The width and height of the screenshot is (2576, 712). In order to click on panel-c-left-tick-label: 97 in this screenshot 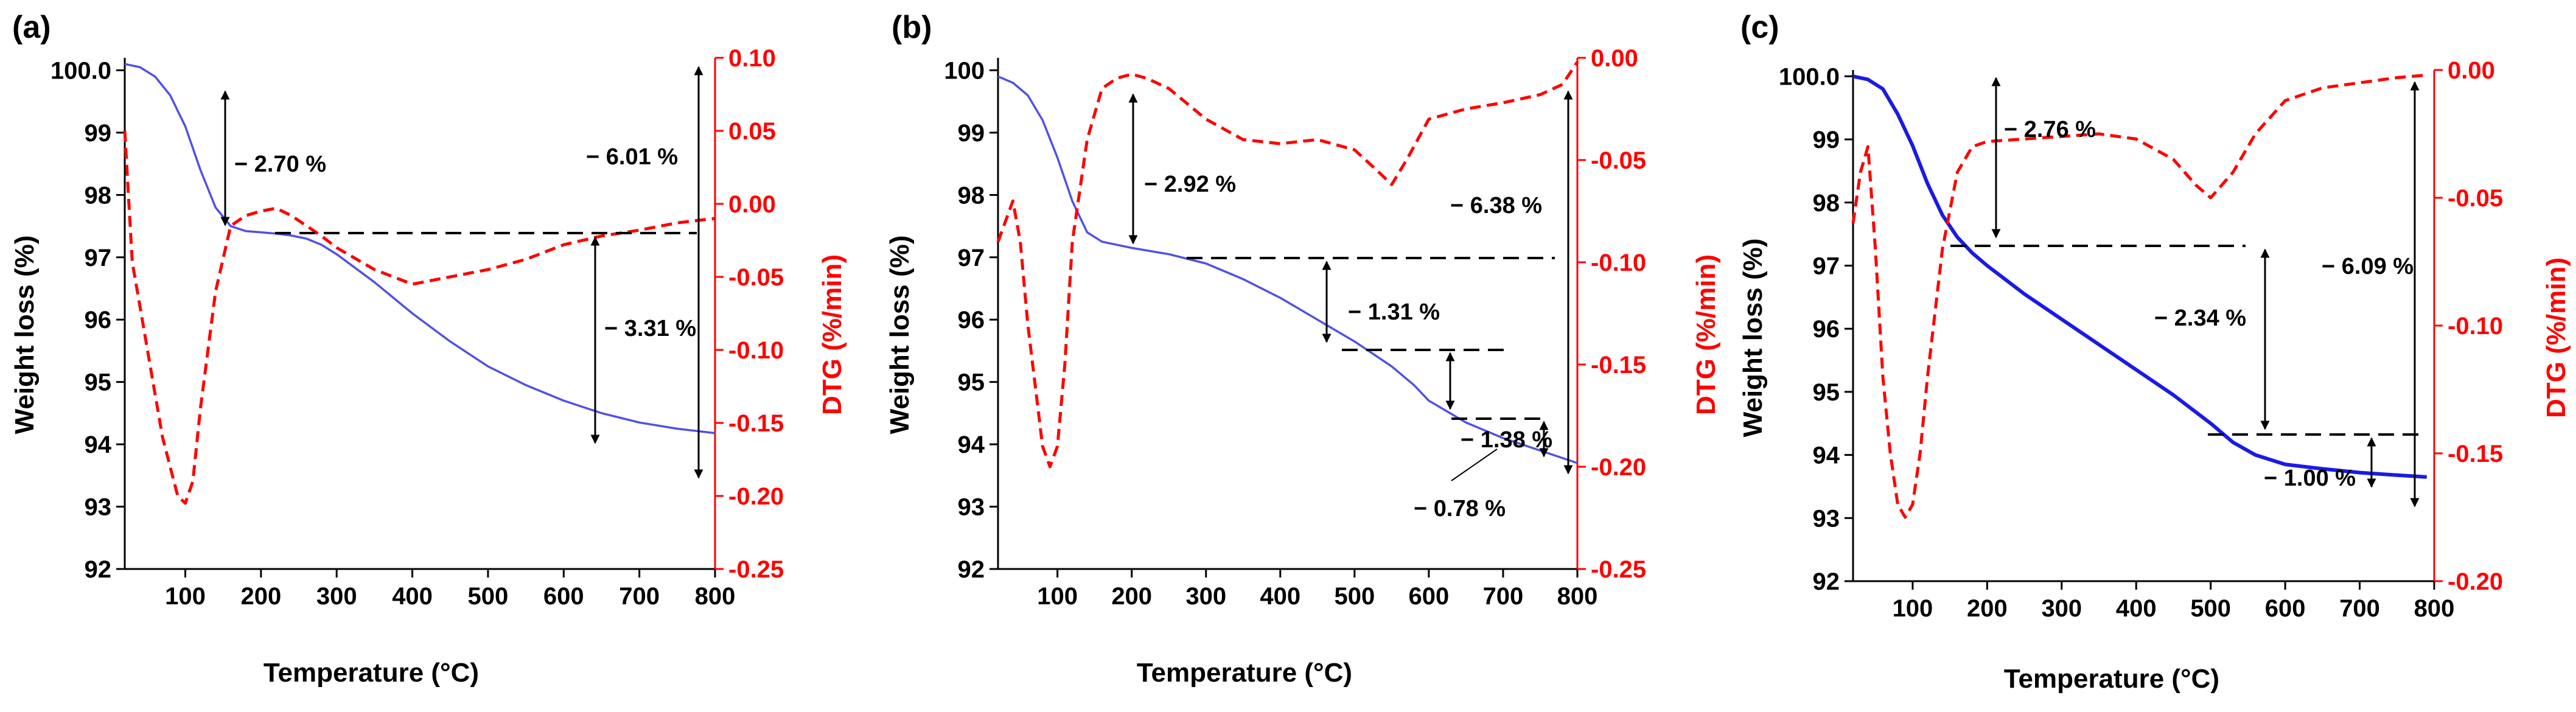, I will do `click(1826, 266)`.